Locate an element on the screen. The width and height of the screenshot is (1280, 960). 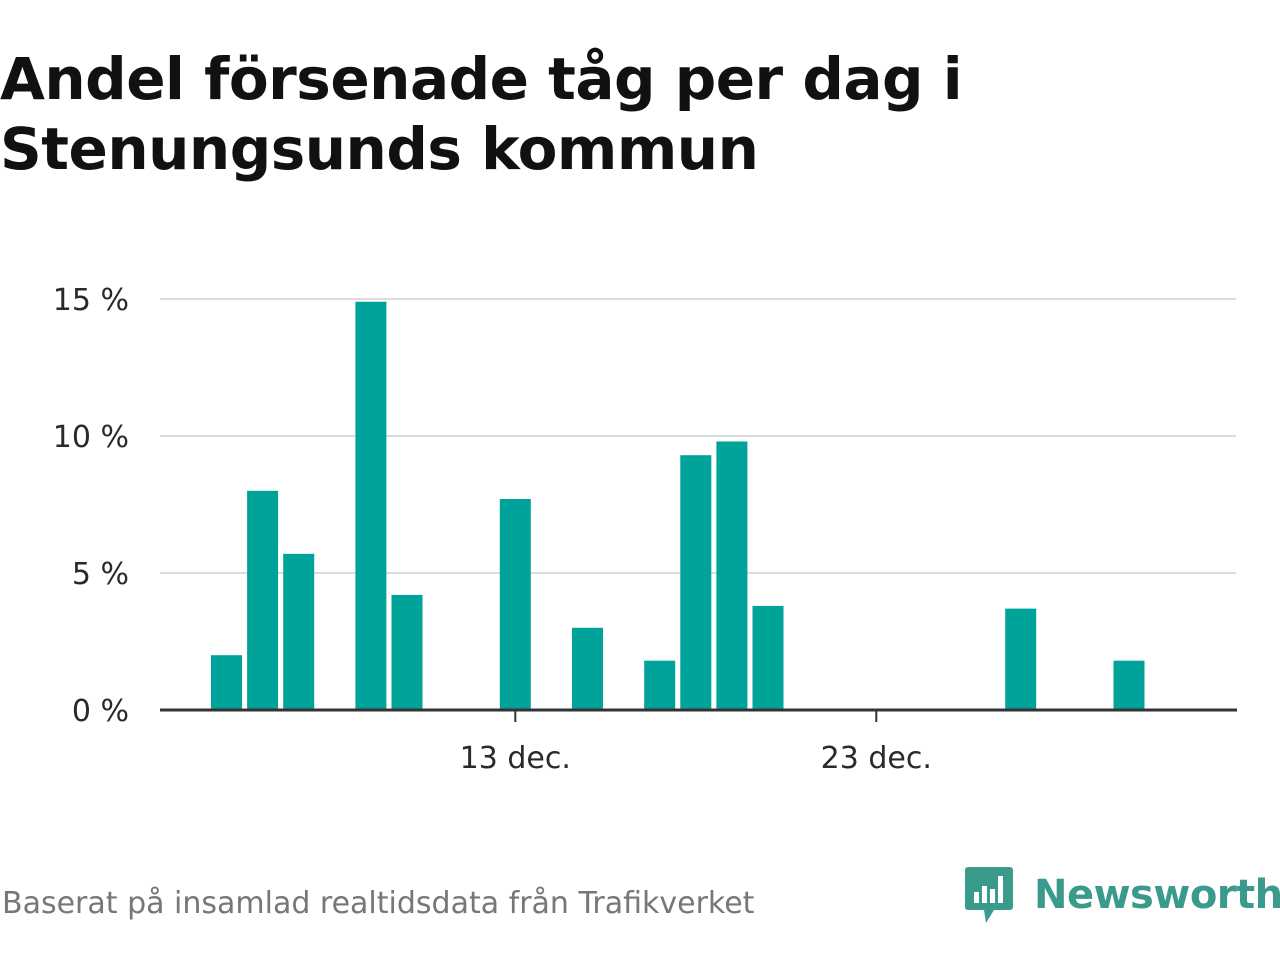
y-tick-label: 5 % is located at coordinates (100, 574).